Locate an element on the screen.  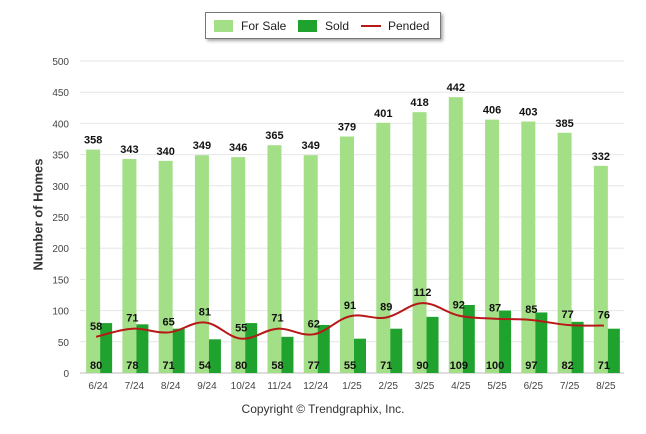
legend-item-for-sale: For Sale is located at coordinates (254, 26).